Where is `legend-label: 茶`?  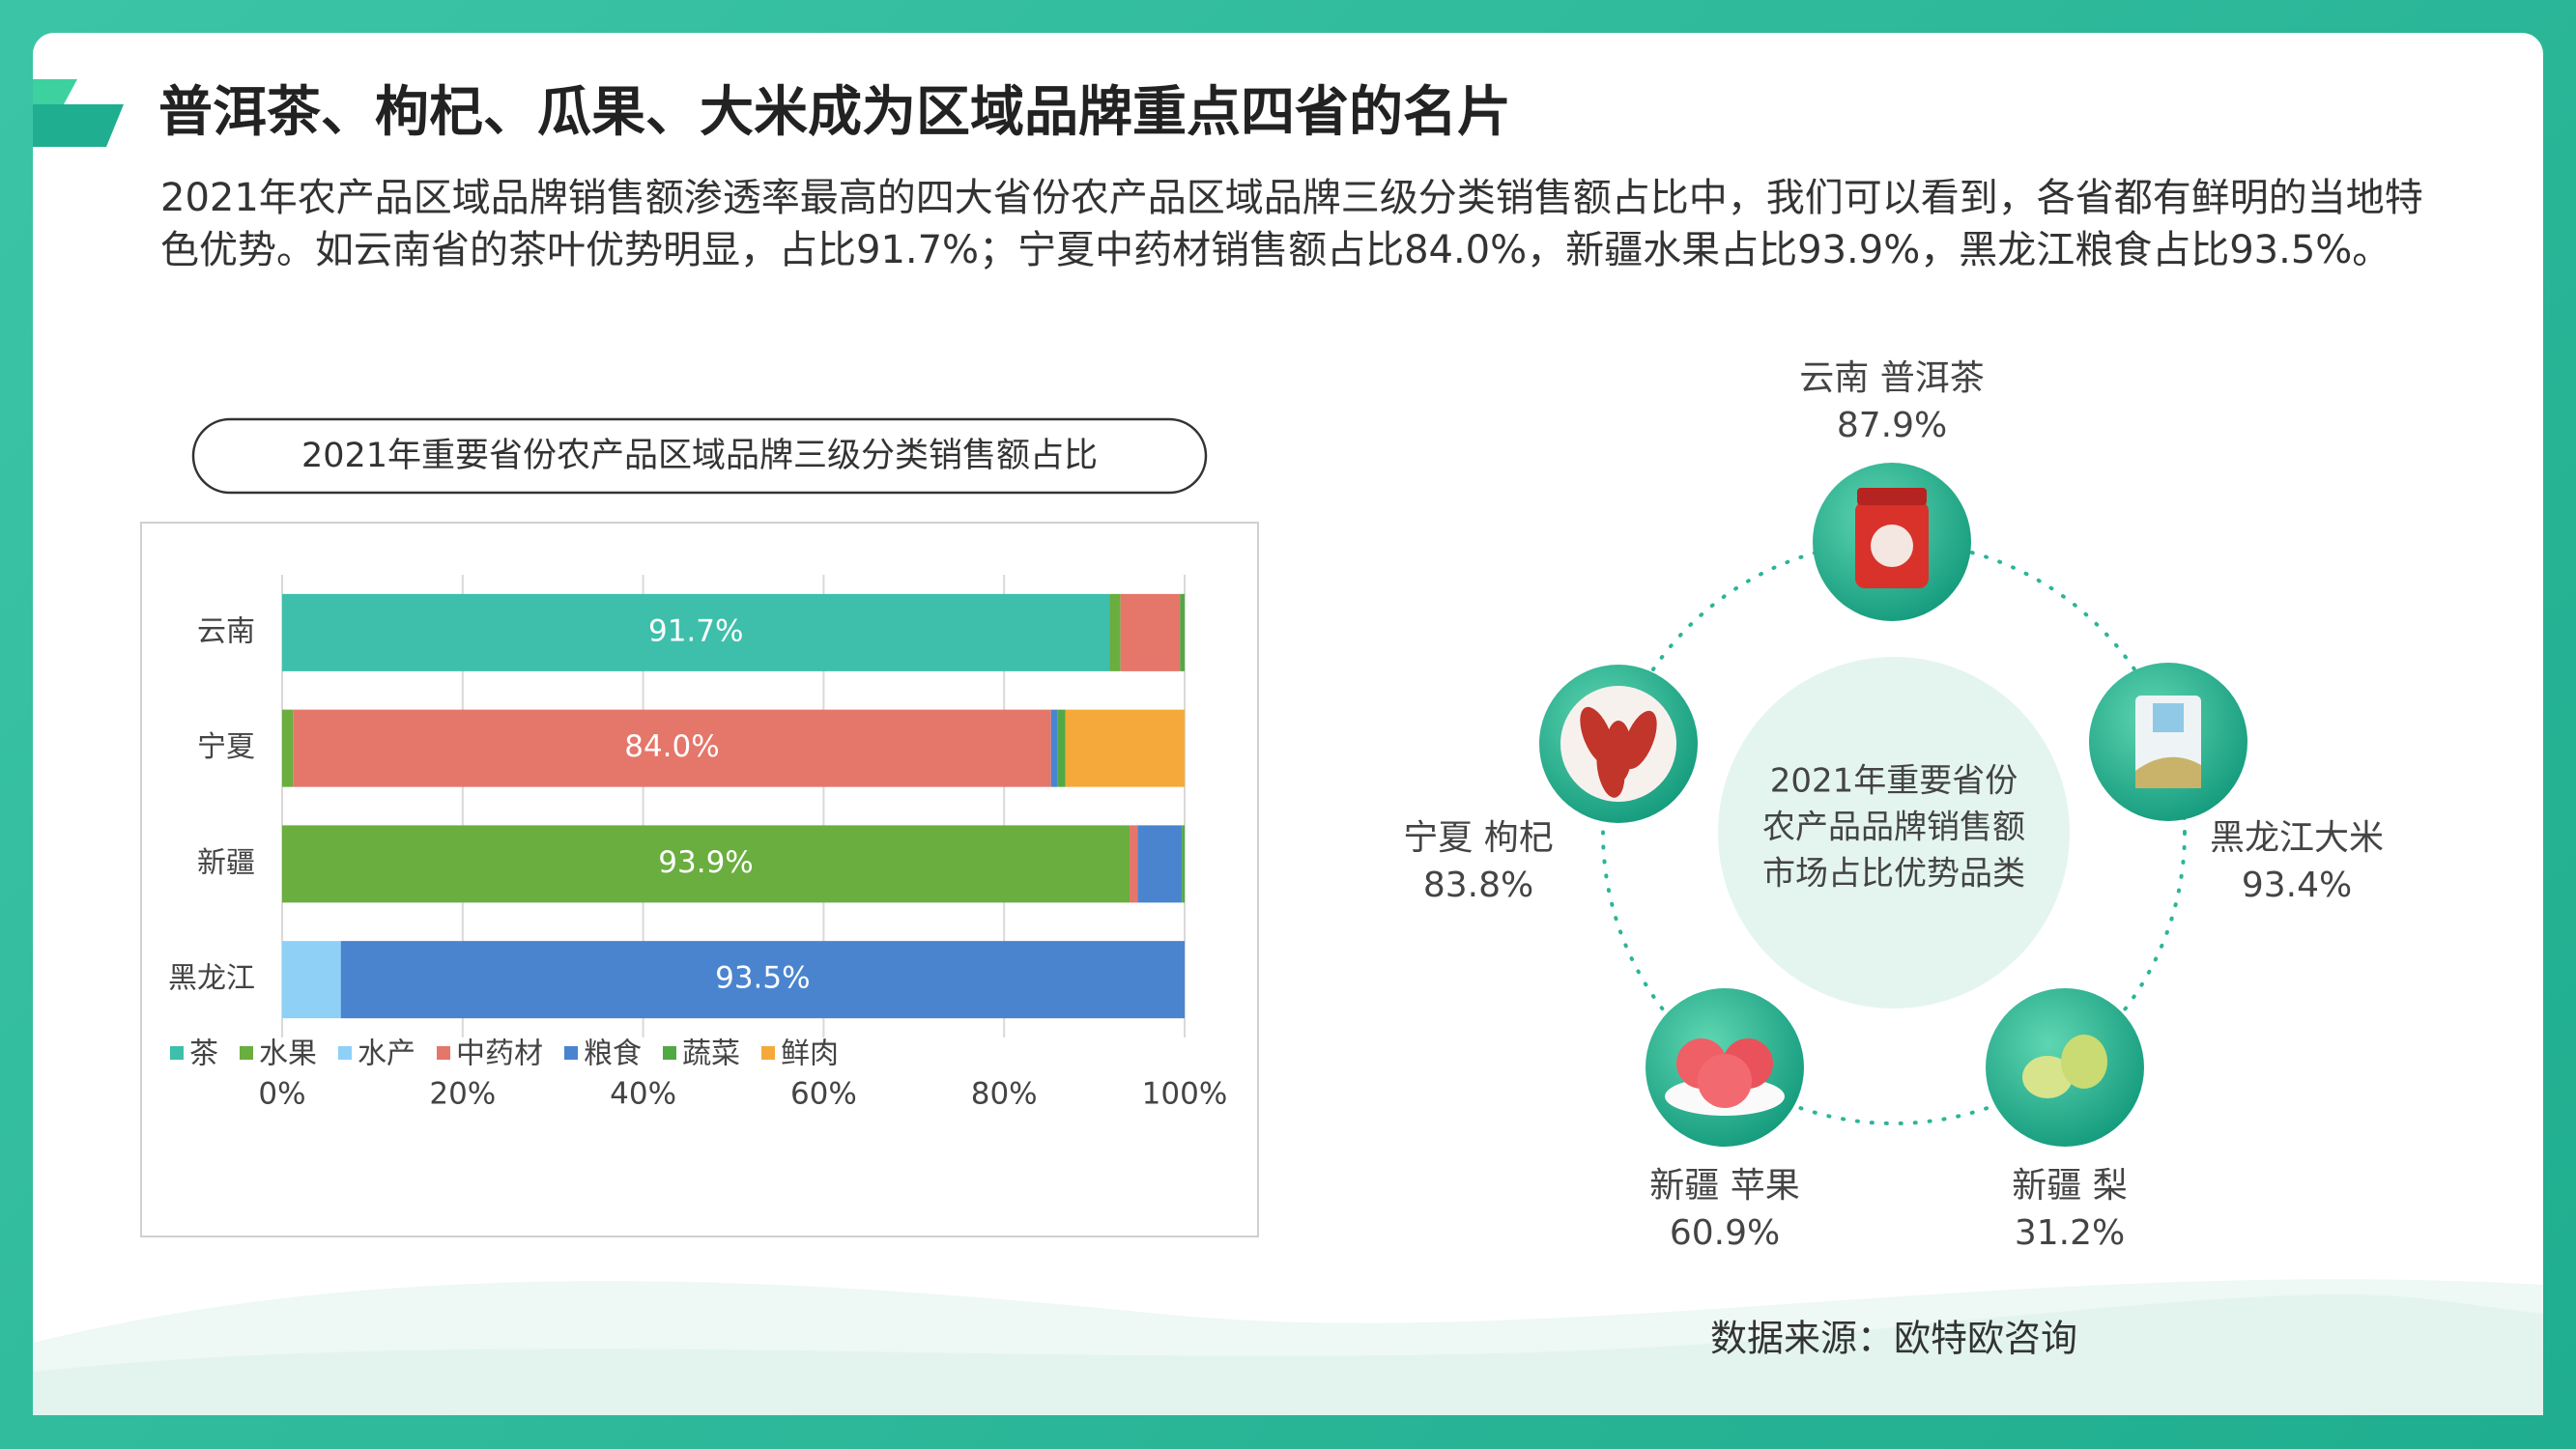 legend-label: 茶 is located at coordinates (204, 1054).